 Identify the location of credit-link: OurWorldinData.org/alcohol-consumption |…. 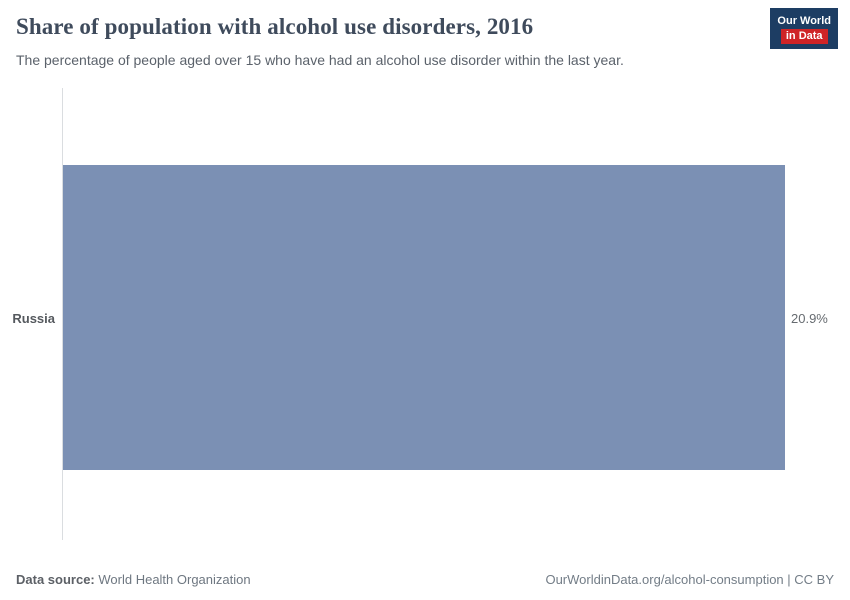
(689, 579).